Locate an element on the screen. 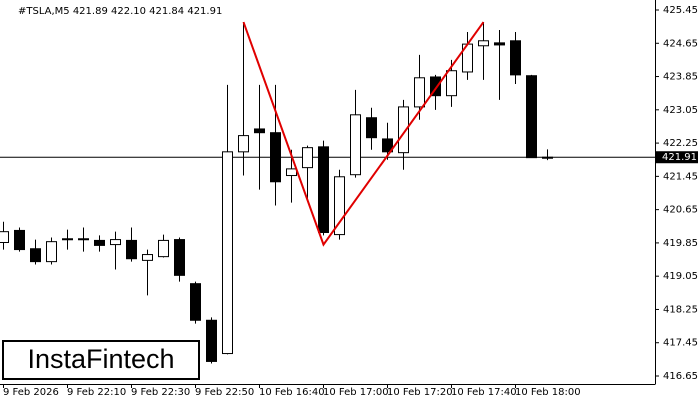 This screenshot has width=700, height=400. price-tag is located at coordinates (677, 157).